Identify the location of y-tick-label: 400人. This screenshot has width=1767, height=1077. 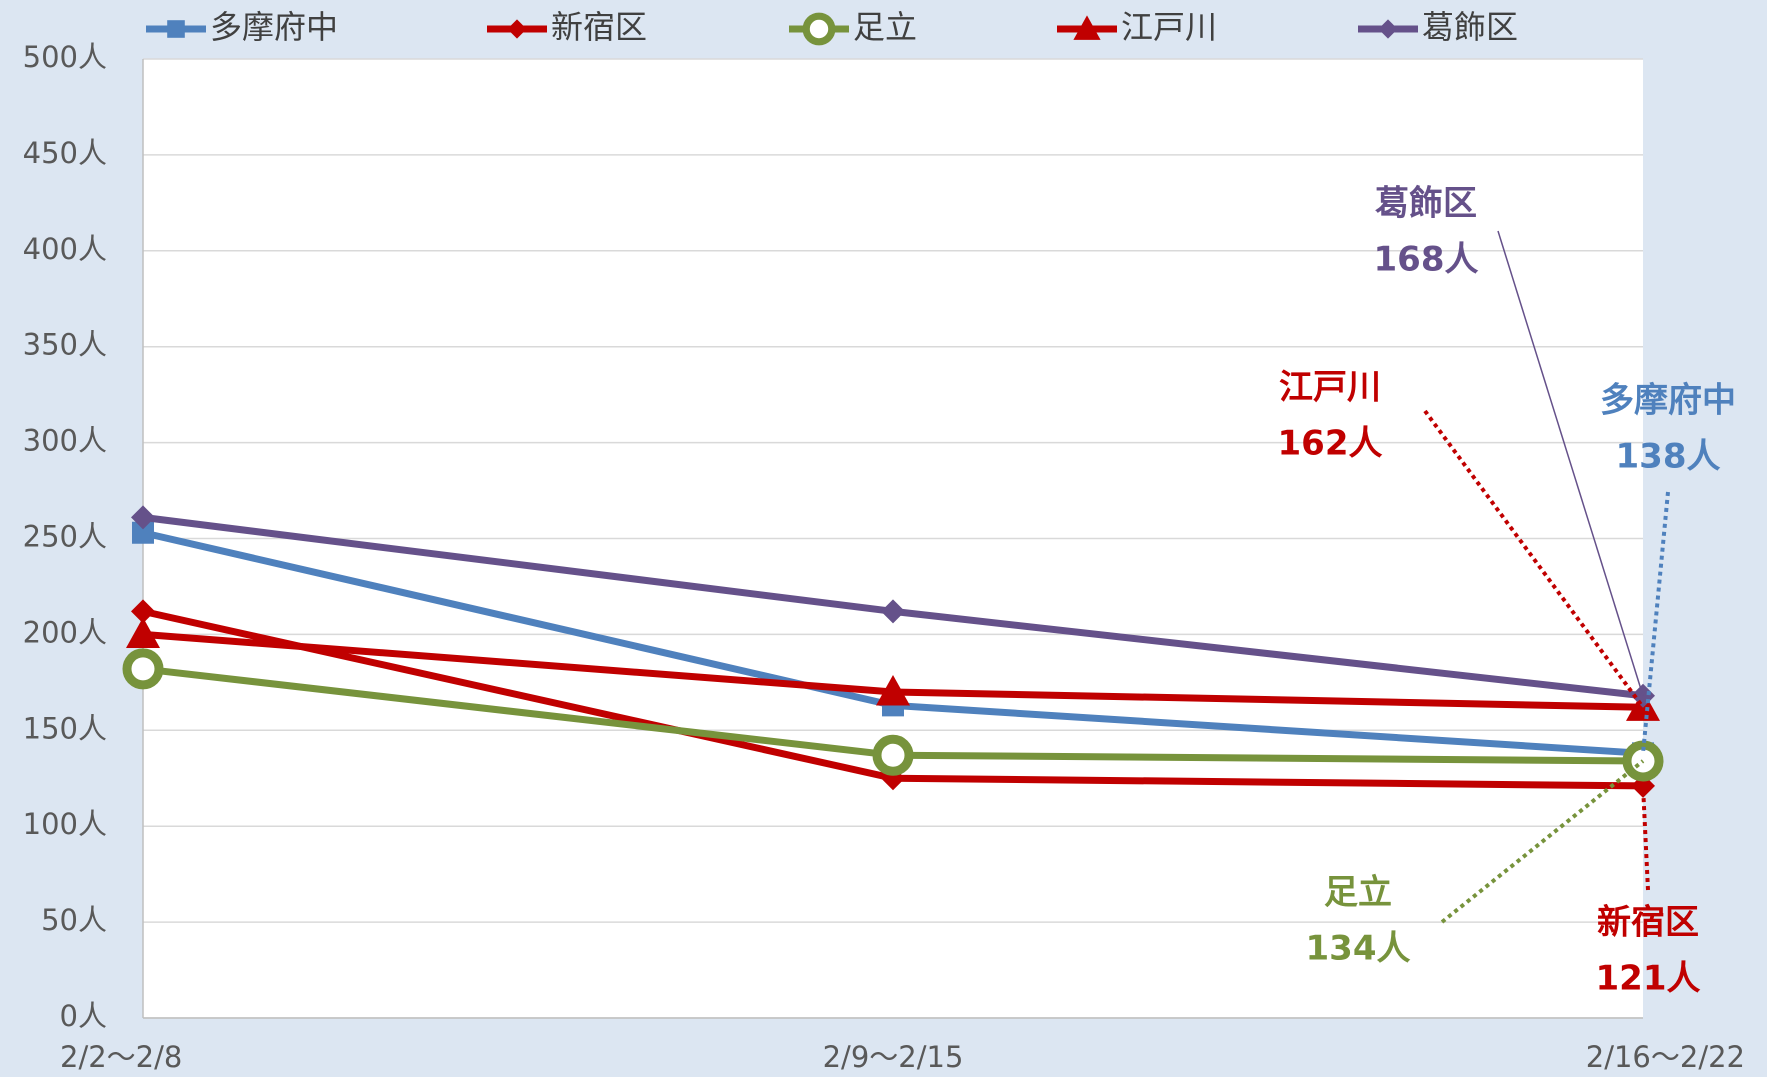
(65, 249).